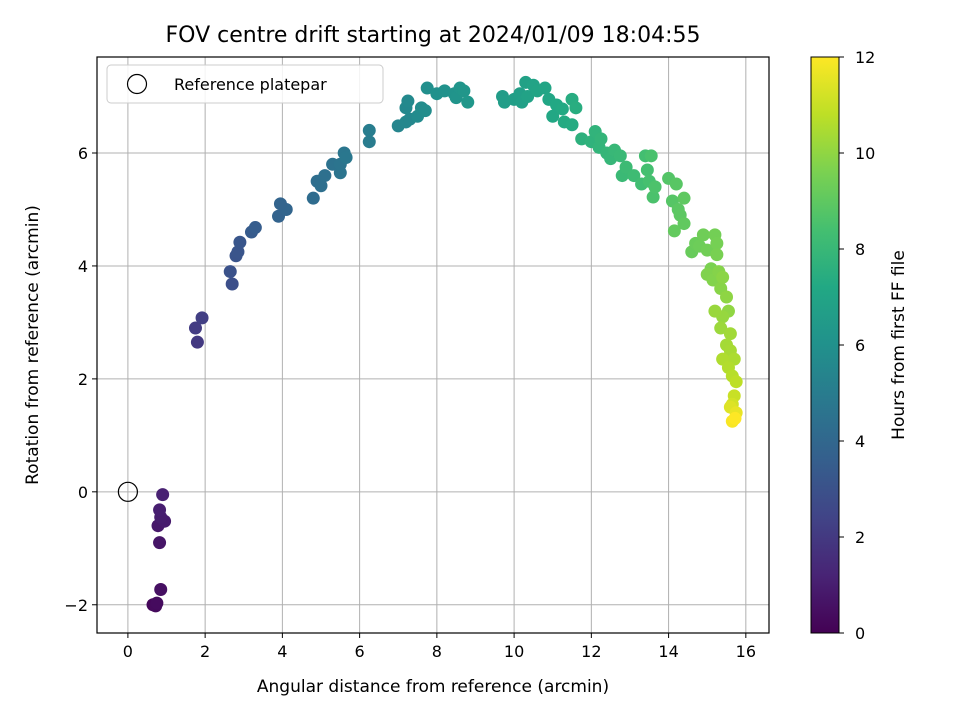  What do you see at coordinates (860, 345) in the screenshot?
I see `colorbar-tick-label: 6` at bounding box center [860, 345].